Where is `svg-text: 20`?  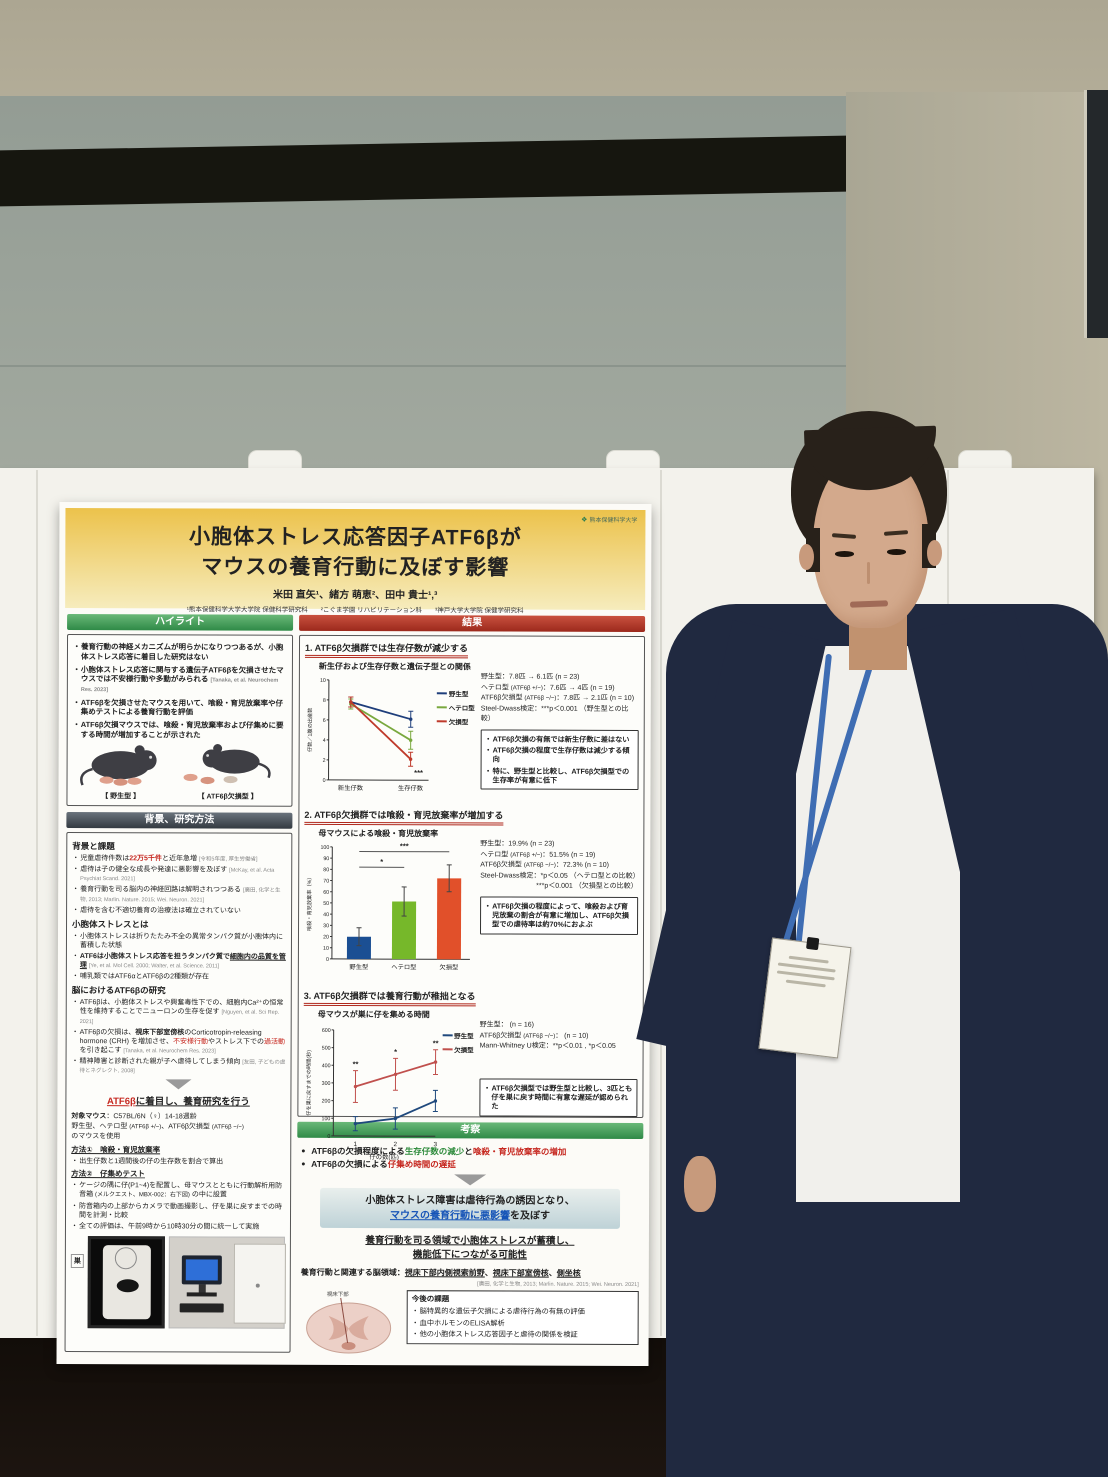
svg-text: 20 is located at coordinates (326, 937).